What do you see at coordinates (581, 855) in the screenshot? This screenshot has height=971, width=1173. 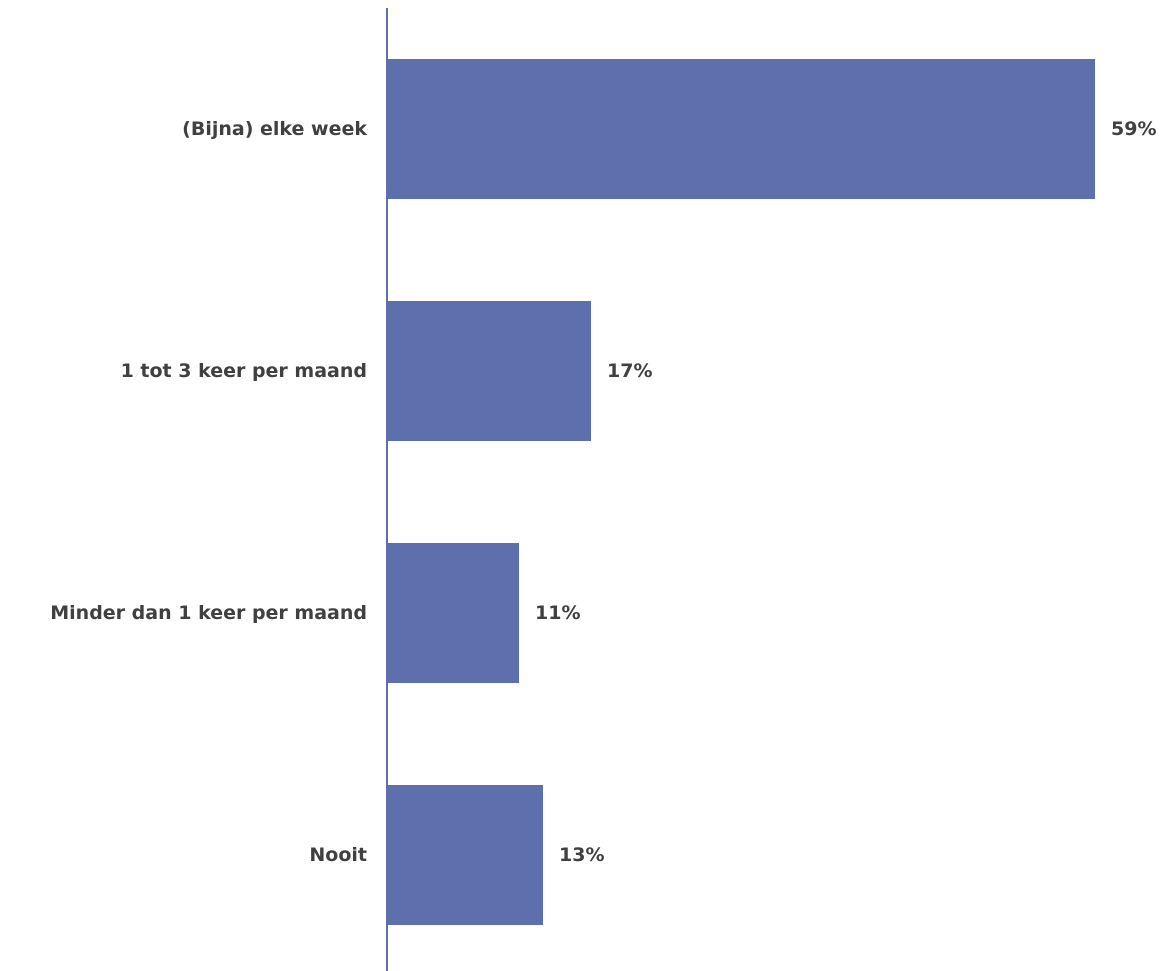 I see `value-label-3: 13%` at bounding box center [581, 855].